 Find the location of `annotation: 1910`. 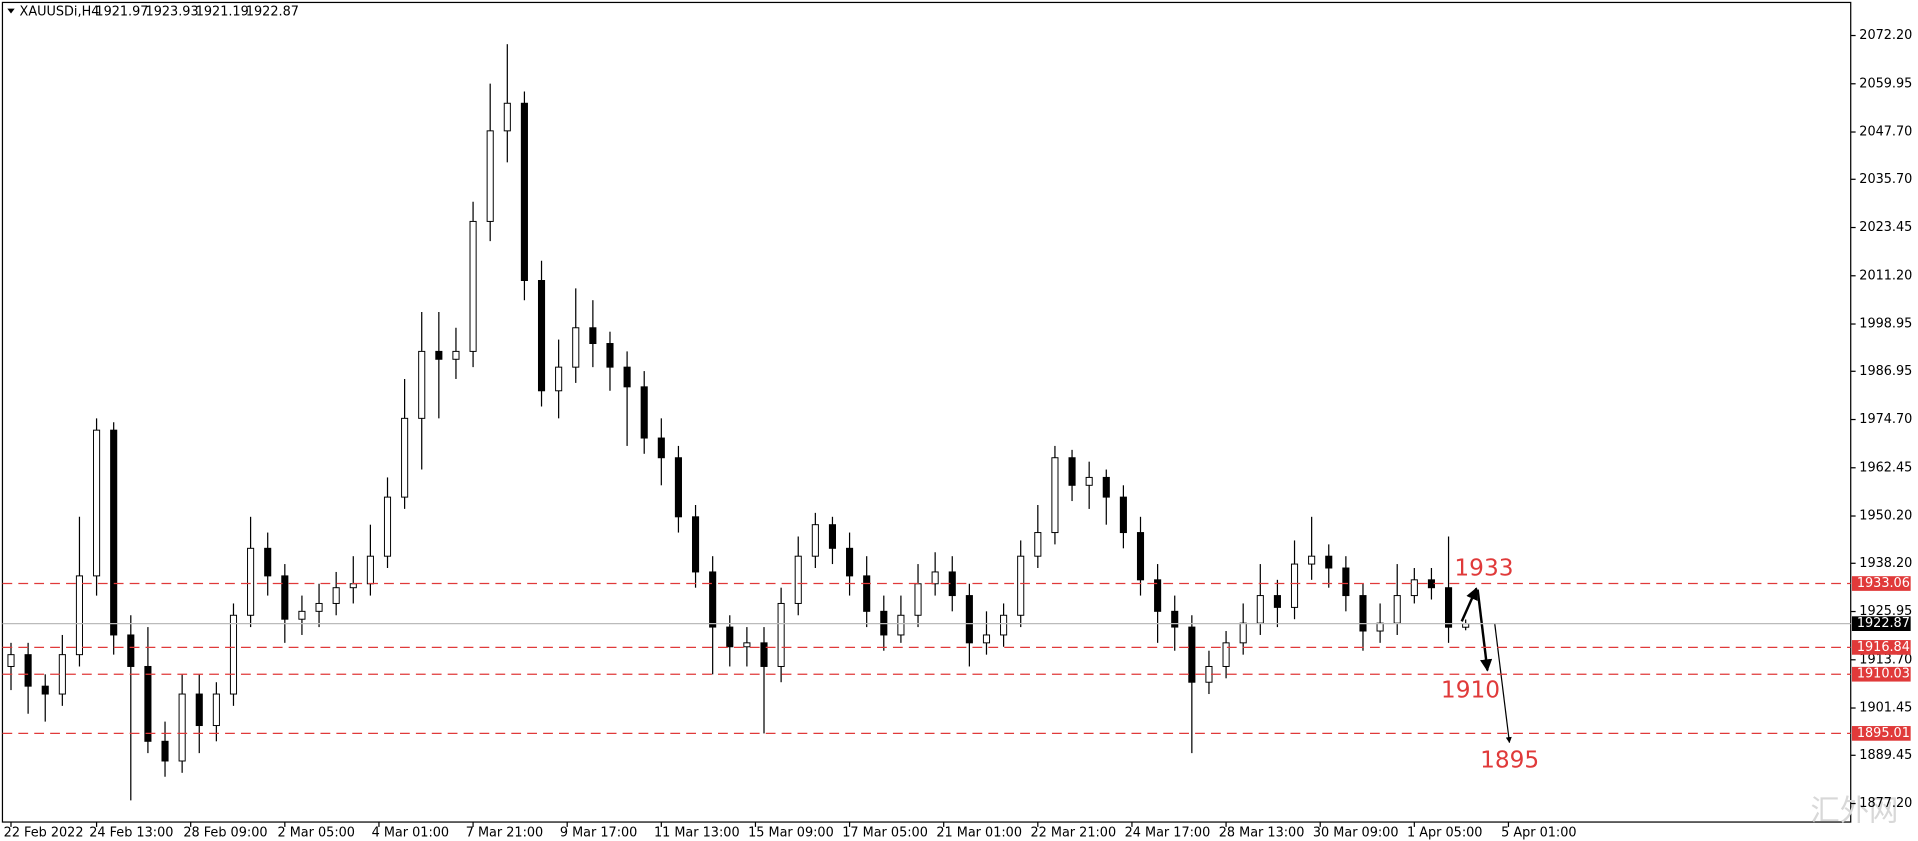

annotation: 1910 is located at coordinates (1470, 690).